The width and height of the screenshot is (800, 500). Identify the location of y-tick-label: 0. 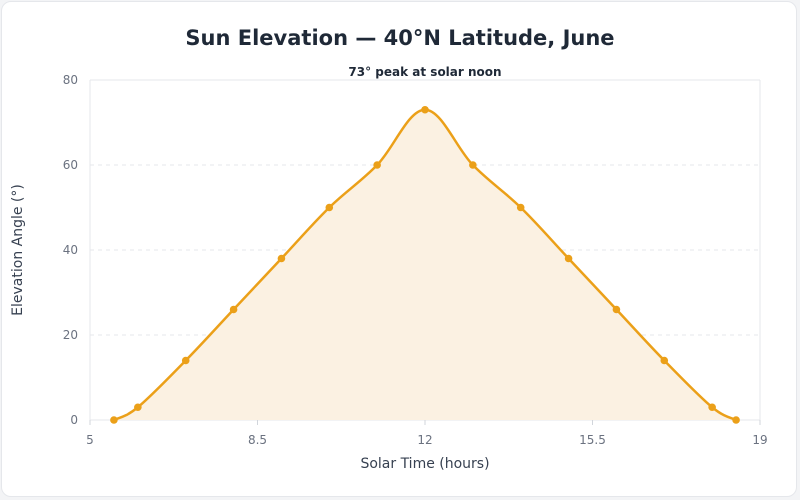
(74, 420).